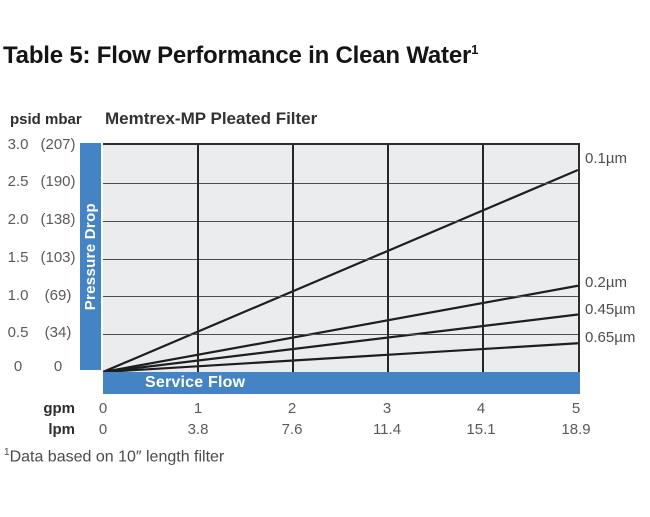  What do you see at coordinates (58, 144) in the screenshot?
I see `y-tick-mbar: (207)` at bounding box center [58, 144].